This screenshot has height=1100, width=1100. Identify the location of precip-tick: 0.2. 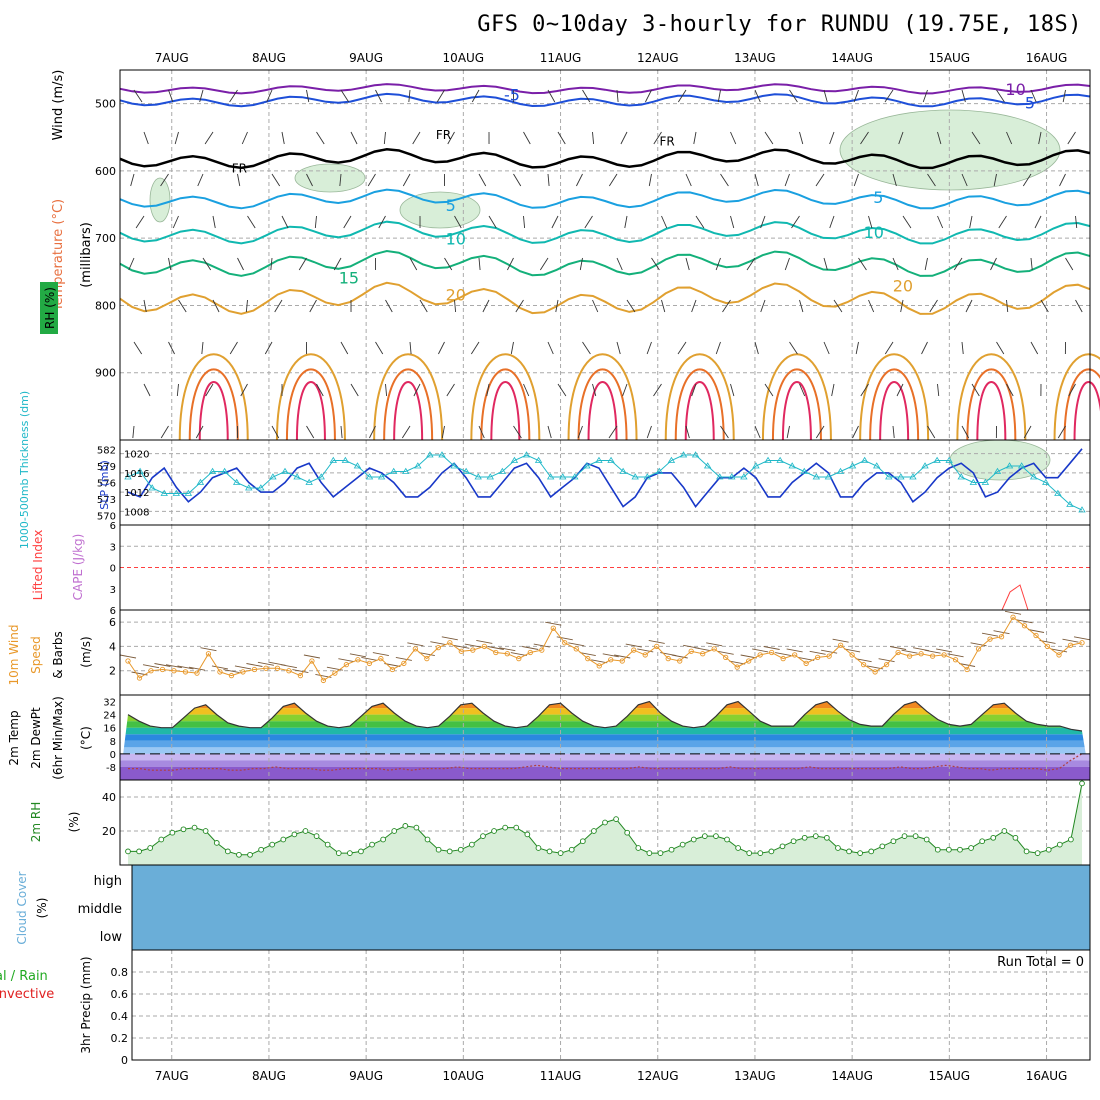
(120, 1038).